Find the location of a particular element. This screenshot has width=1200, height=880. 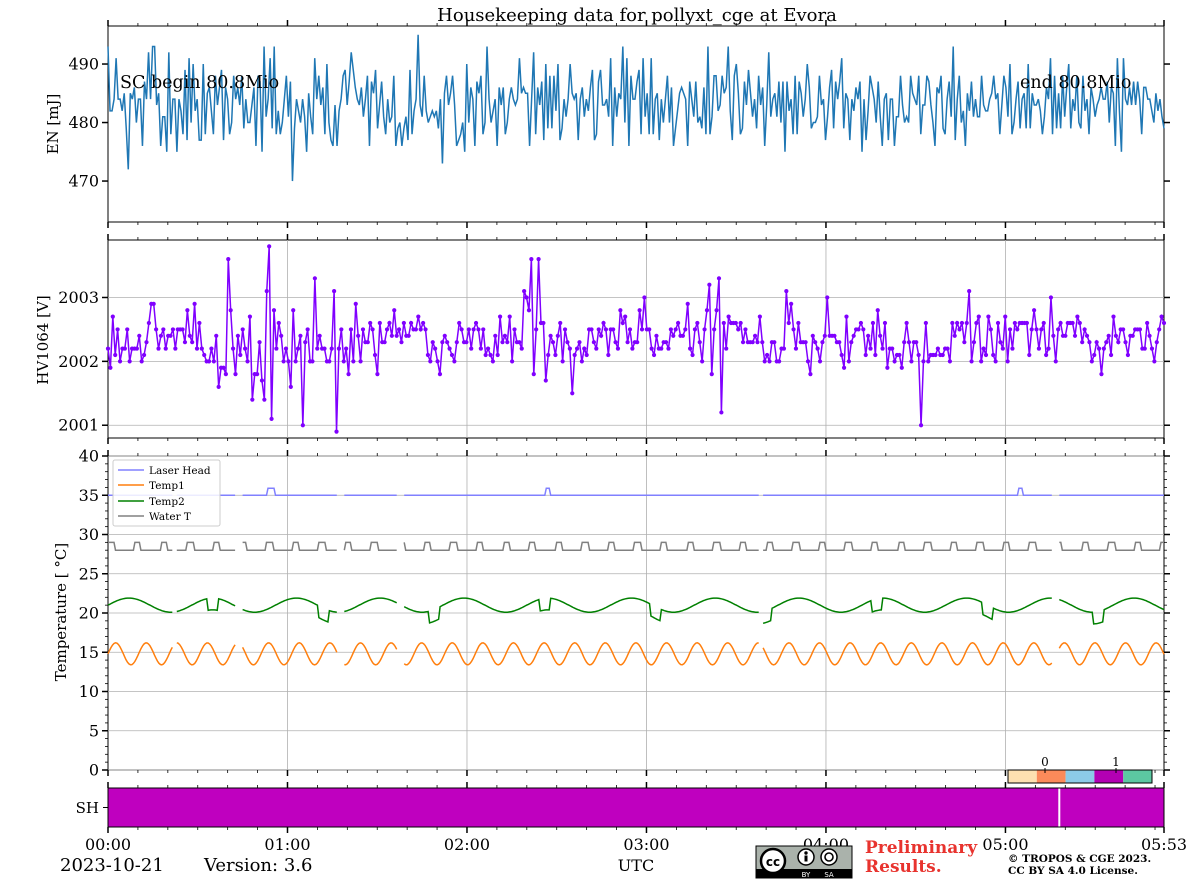

sa-share-icon is located at coordinates (829, 857).